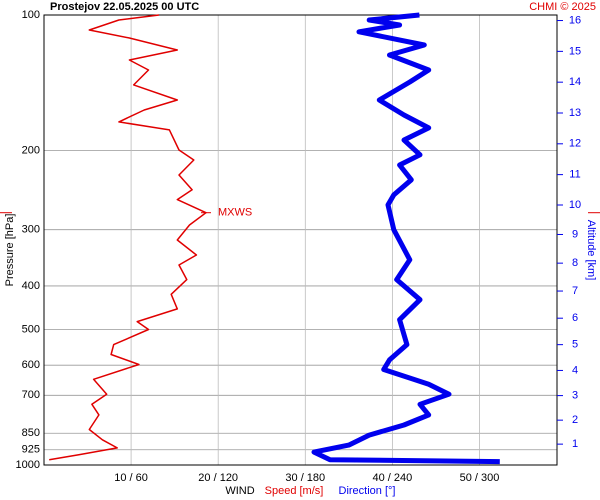 The image size is (600, 500). Describe the element at coordinates (31, 15) in the screenshot. I see `y-tick-label: 100` at that location.